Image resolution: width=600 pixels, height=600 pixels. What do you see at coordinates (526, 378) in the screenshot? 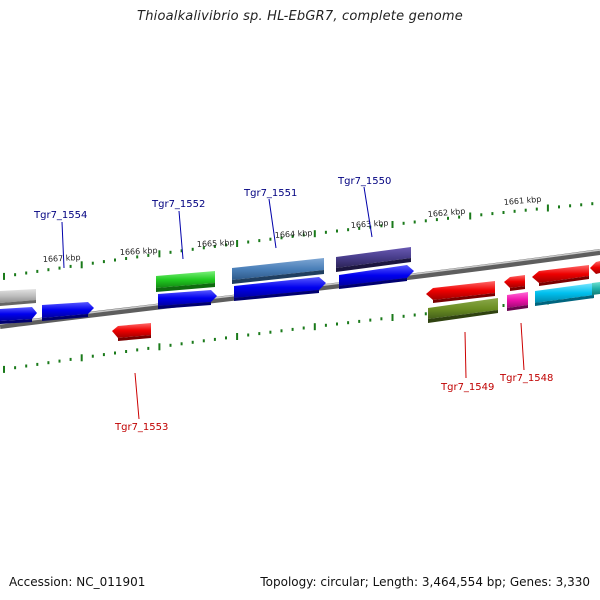
I see `gene-label-tgr7-1548: Tgr7_1548` at bounding box center [526, 378].